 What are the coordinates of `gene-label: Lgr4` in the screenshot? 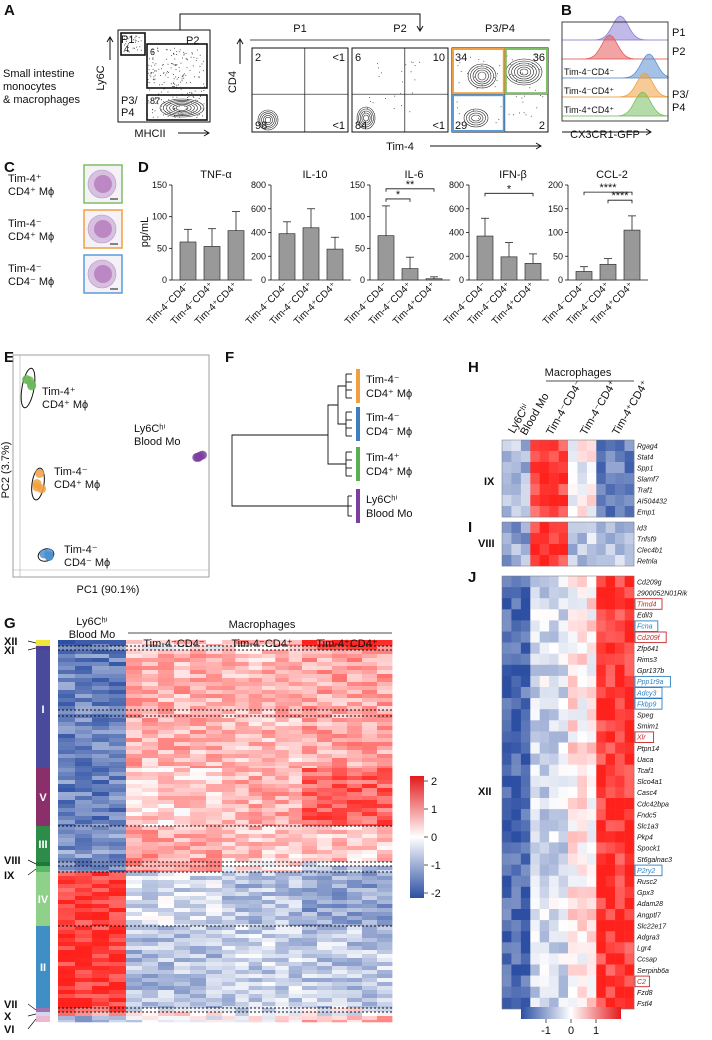 It's located at (644, 949).